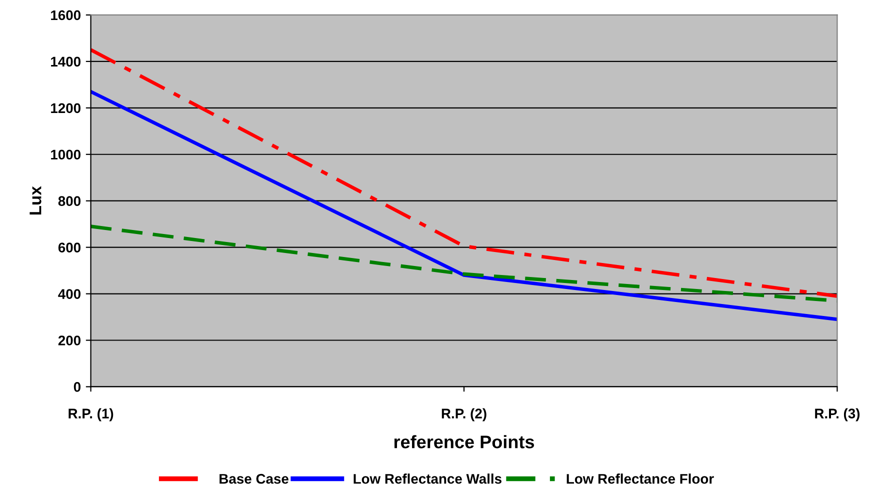 The image size is (873, 499). What do you see at coordinates (837, 415) in the screenshot?
I see `x-tick-label: R.P. (3)` at bounding box center [837, 415].